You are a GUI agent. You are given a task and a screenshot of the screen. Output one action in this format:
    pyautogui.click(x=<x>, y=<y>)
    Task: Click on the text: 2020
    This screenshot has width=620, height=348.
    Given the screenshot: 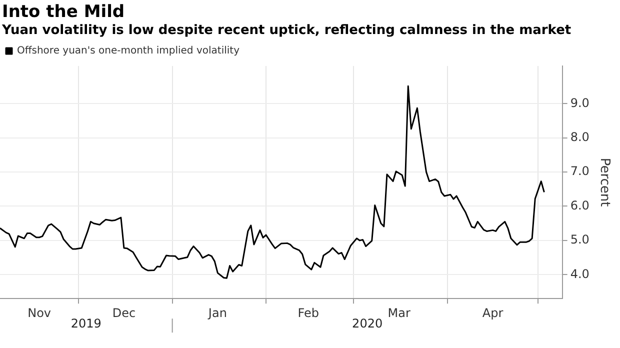 What is the action you would take?
    pyautogui.click(x=367, y=323)
    